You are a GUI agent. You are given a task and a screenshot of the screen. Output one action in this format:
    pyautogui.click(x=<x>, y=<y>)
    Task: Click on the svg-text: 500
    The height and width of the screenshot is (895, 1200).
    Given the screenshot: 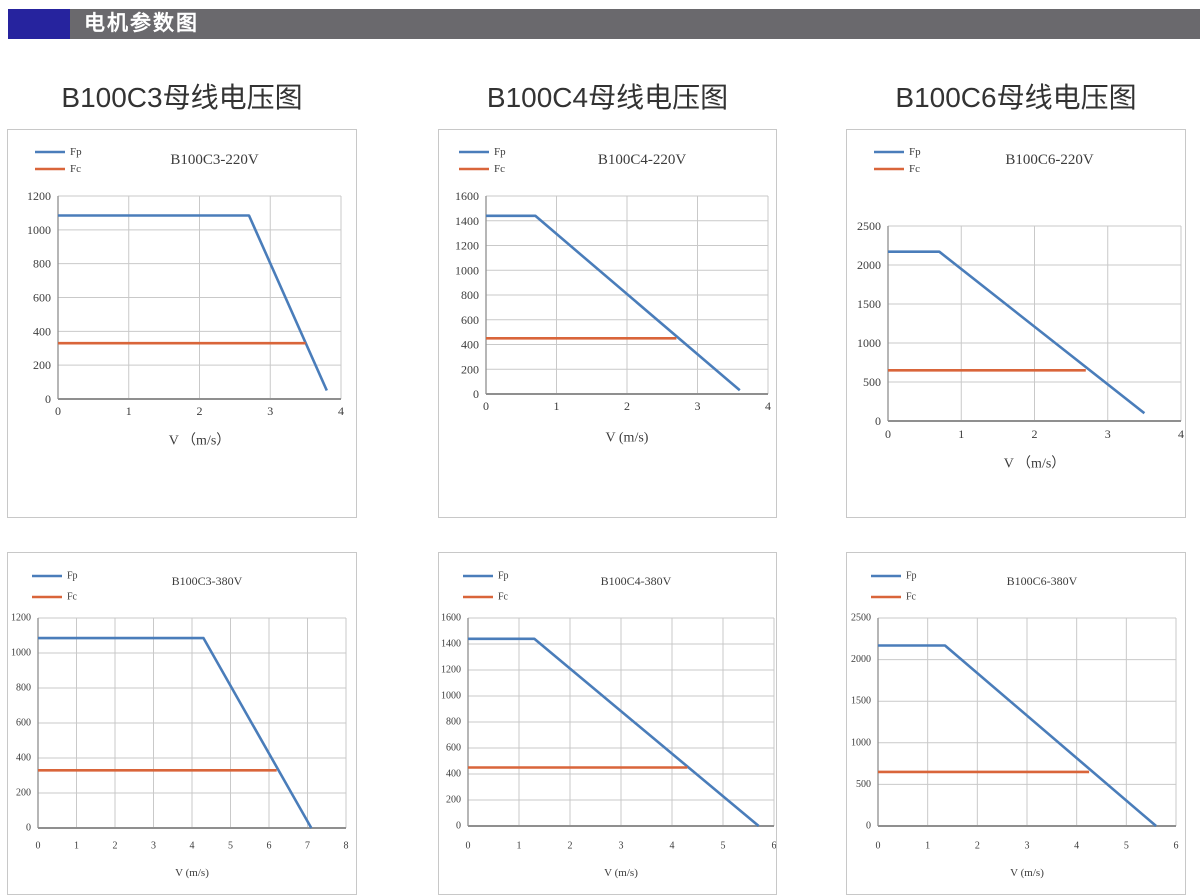 What is the action you would take?
    pyautogui.click(x=872, y=382)
    